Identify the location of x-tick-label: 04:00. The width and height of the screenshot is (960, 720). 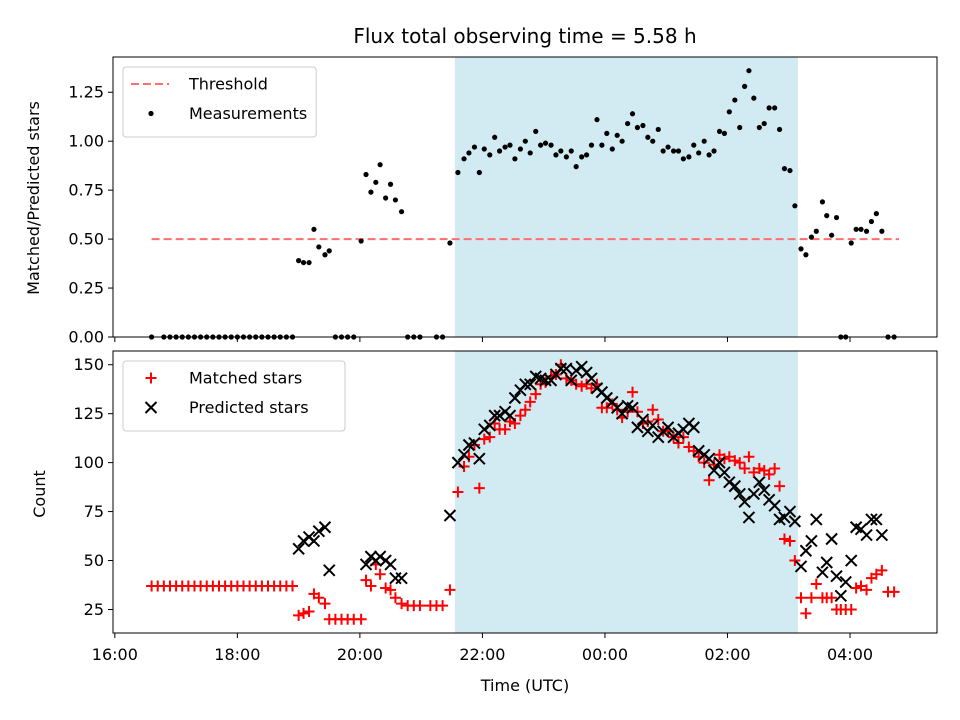
(850, 654).